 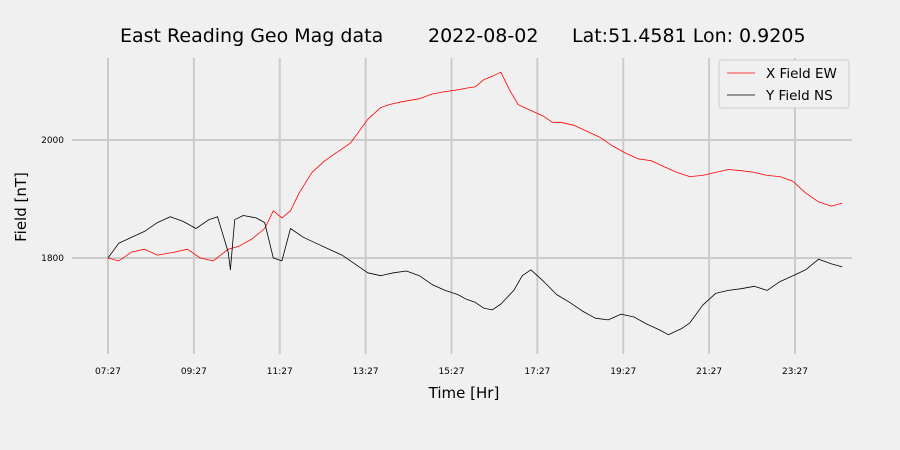 I want to click on x-tick-label: 07:27, so click(x=108, y=372).